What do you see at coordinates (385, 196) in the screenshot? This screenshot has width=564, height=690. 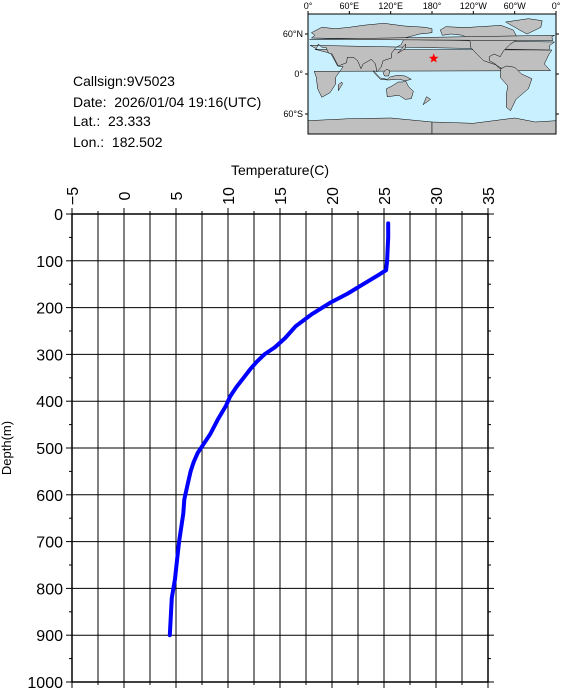 I see `x-tick-label: 25` at bounding box center [385, 196].